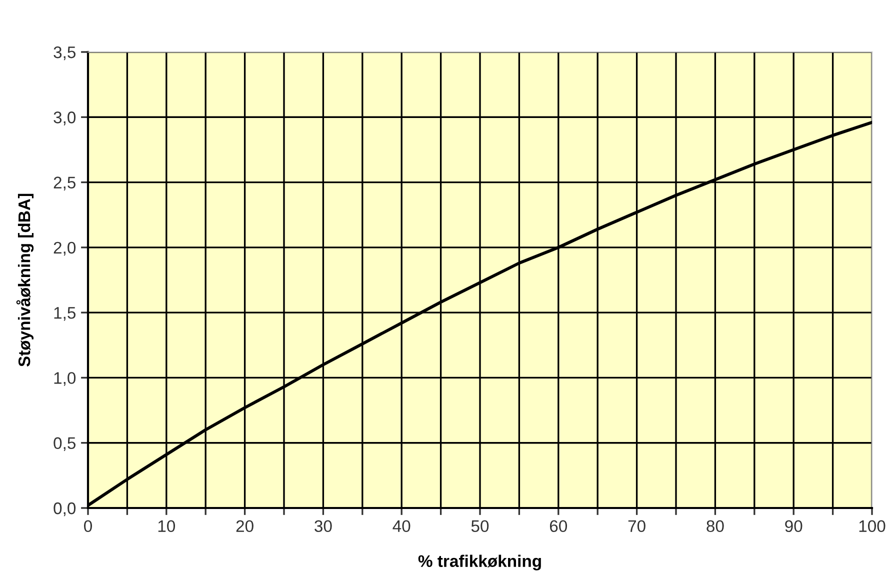 Image resolution: width=891 pixels, height=576 pixels. Describe the element at coordinates (559, 526) in the screenshot. I see `x-tick-label: 60` at that location.